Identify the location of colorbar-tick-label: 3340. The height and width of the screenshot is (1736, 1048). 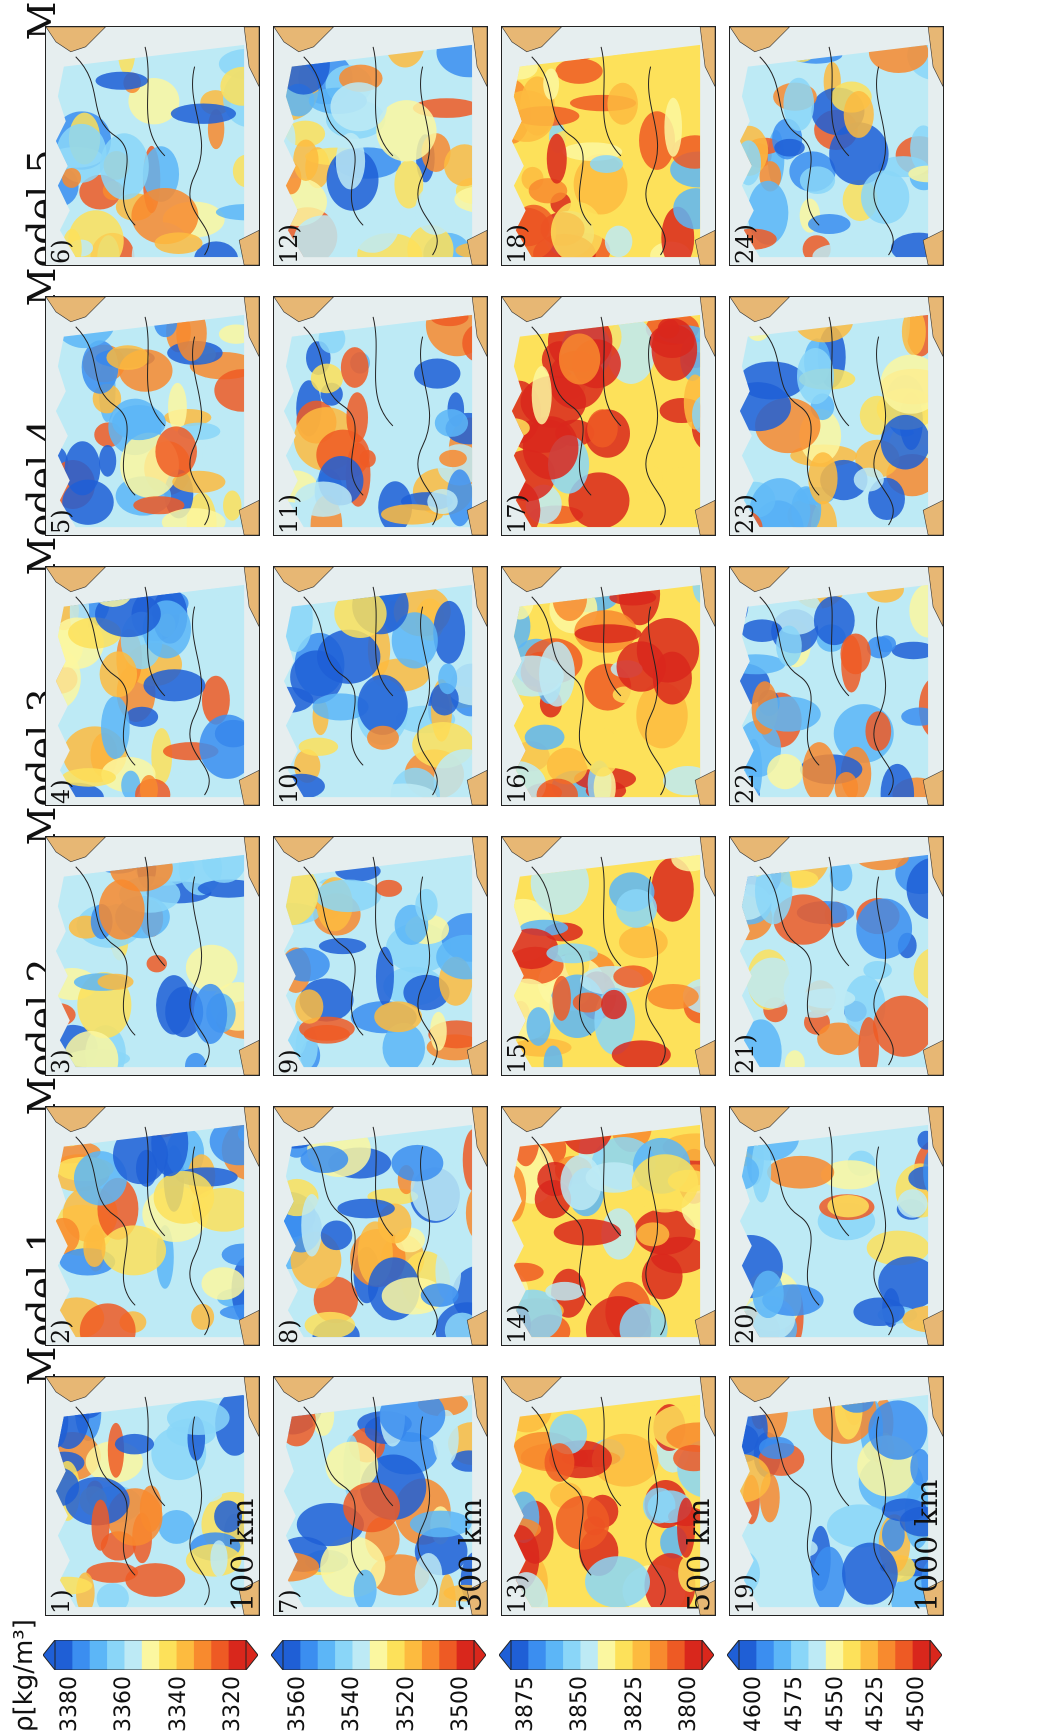
(178, 1704).